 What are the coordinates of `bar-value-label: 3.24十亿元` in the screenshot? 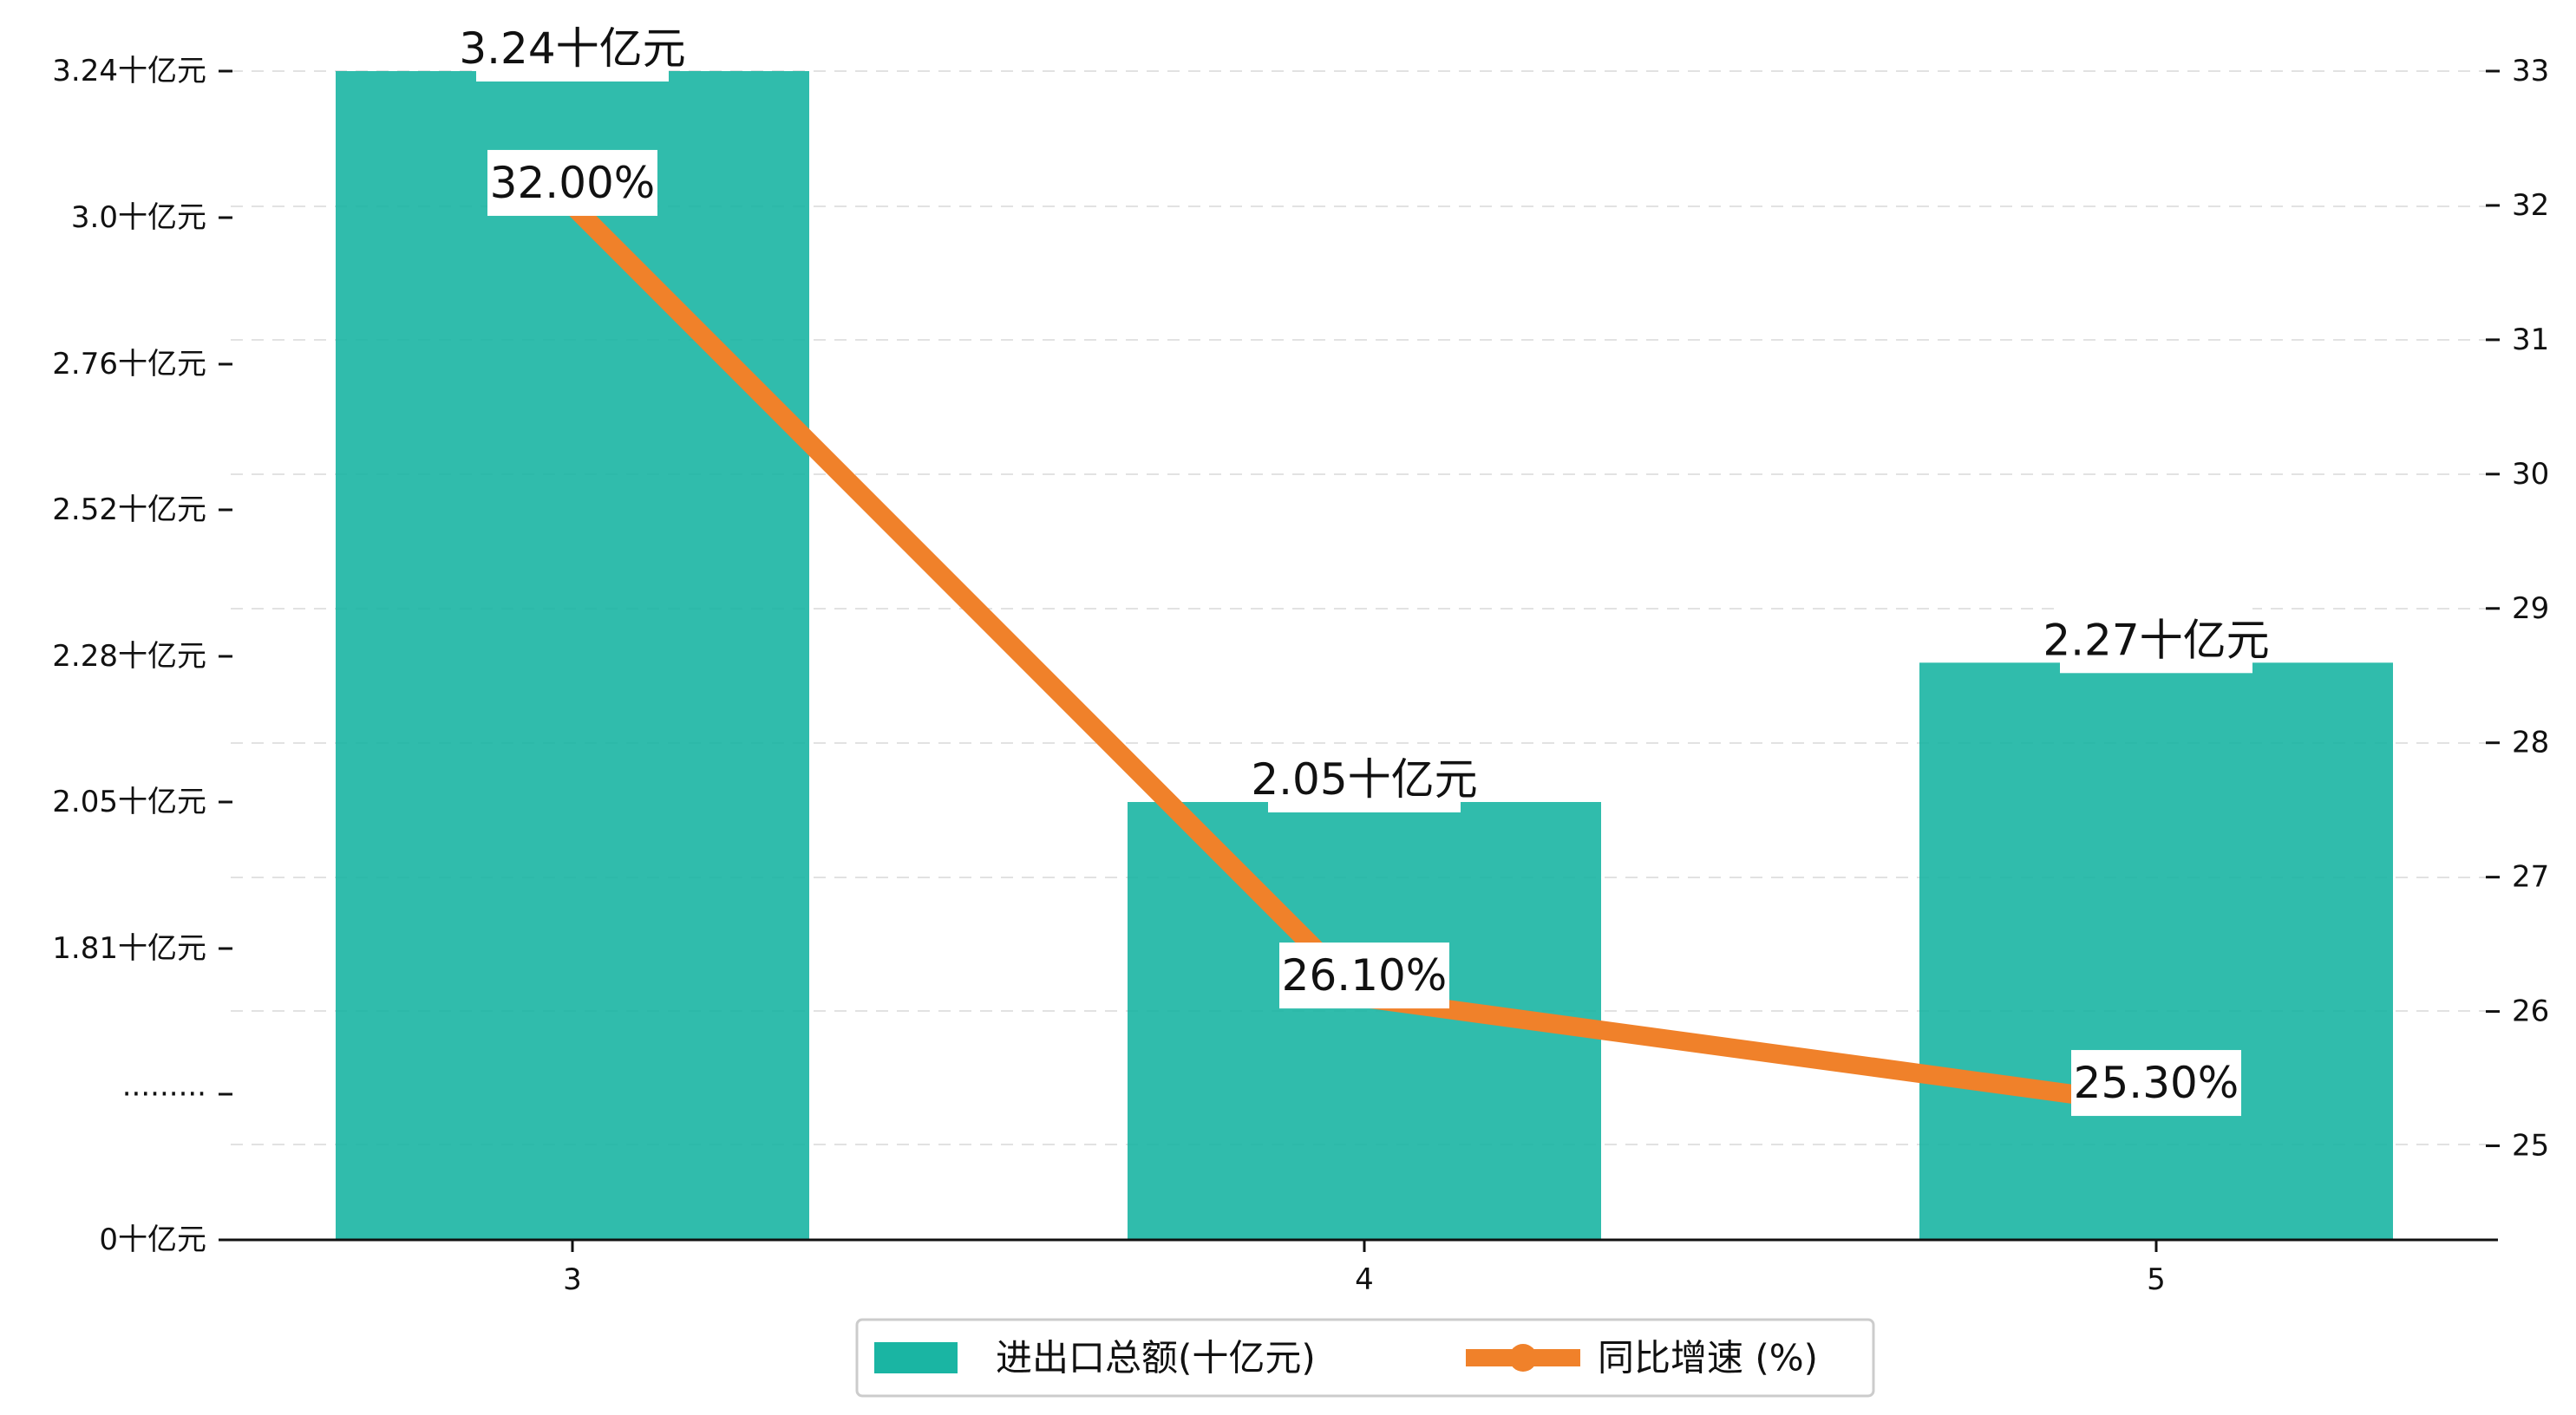 It's located at (572, 48).